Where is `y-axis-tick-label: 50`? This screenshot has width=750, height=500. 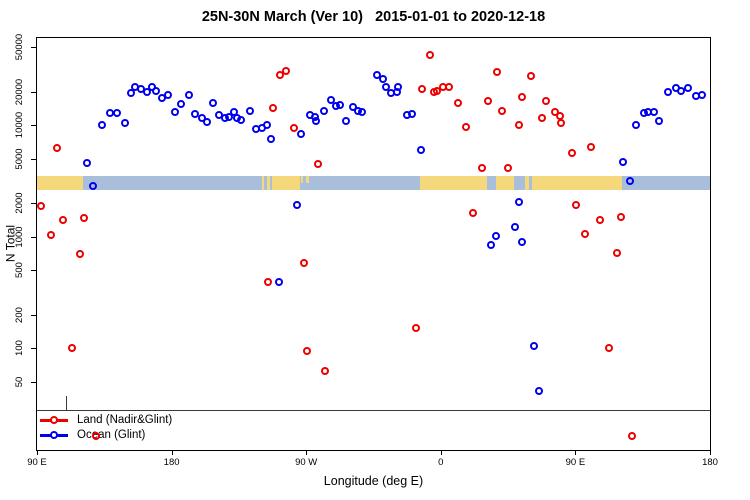 y-axis-tick-label: 50 is located at coordinates (19, 381).